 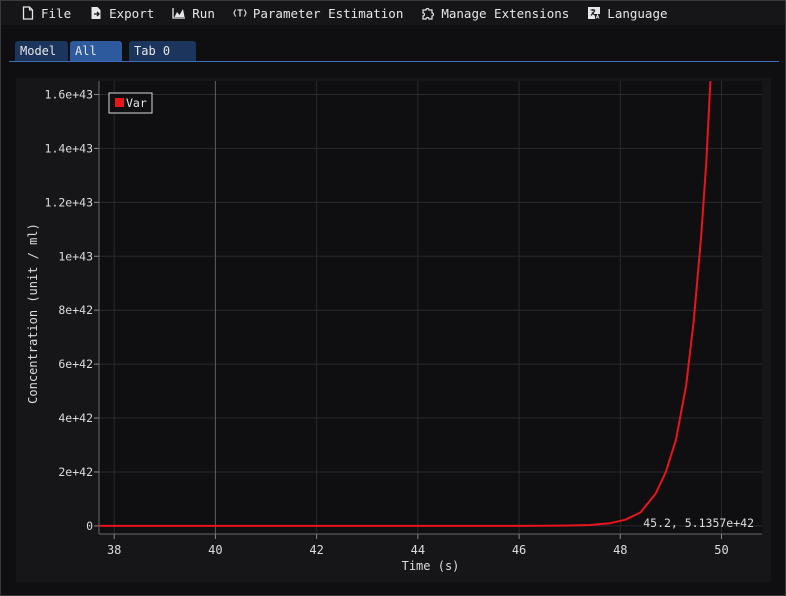 I want to click on y-tick-label: 1.6e+43, so click(x=69, y=94).